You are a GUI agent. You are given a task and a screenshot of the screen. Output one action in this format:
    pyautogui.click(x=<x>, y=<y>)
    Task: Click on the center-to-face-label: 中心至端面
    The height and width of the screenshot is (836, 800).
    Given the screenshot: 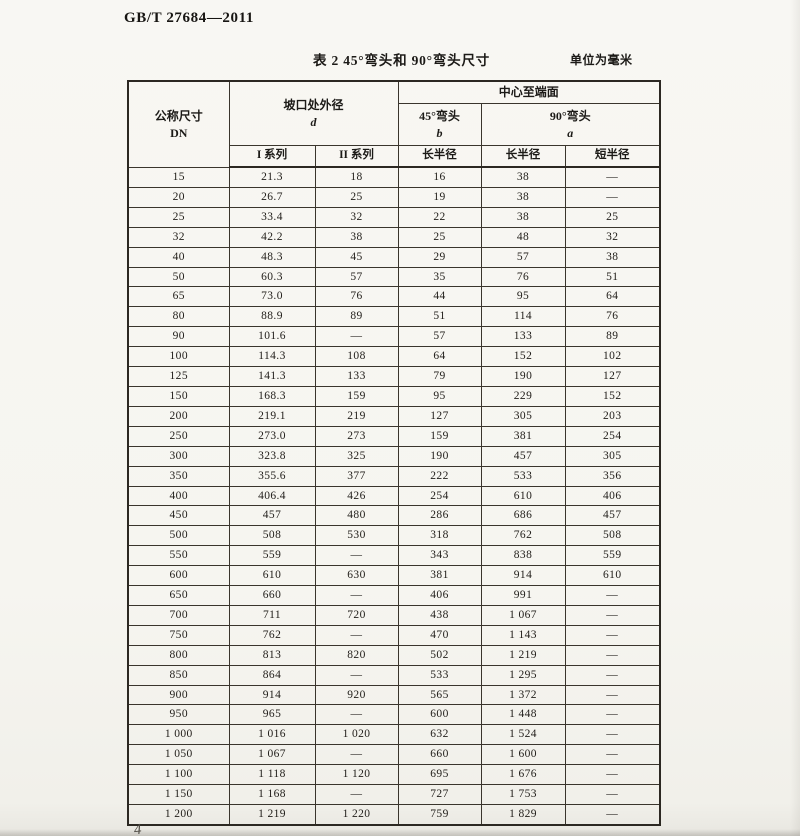 What is the action you would take?
    pyautogui.click(x=528, y=92)
    